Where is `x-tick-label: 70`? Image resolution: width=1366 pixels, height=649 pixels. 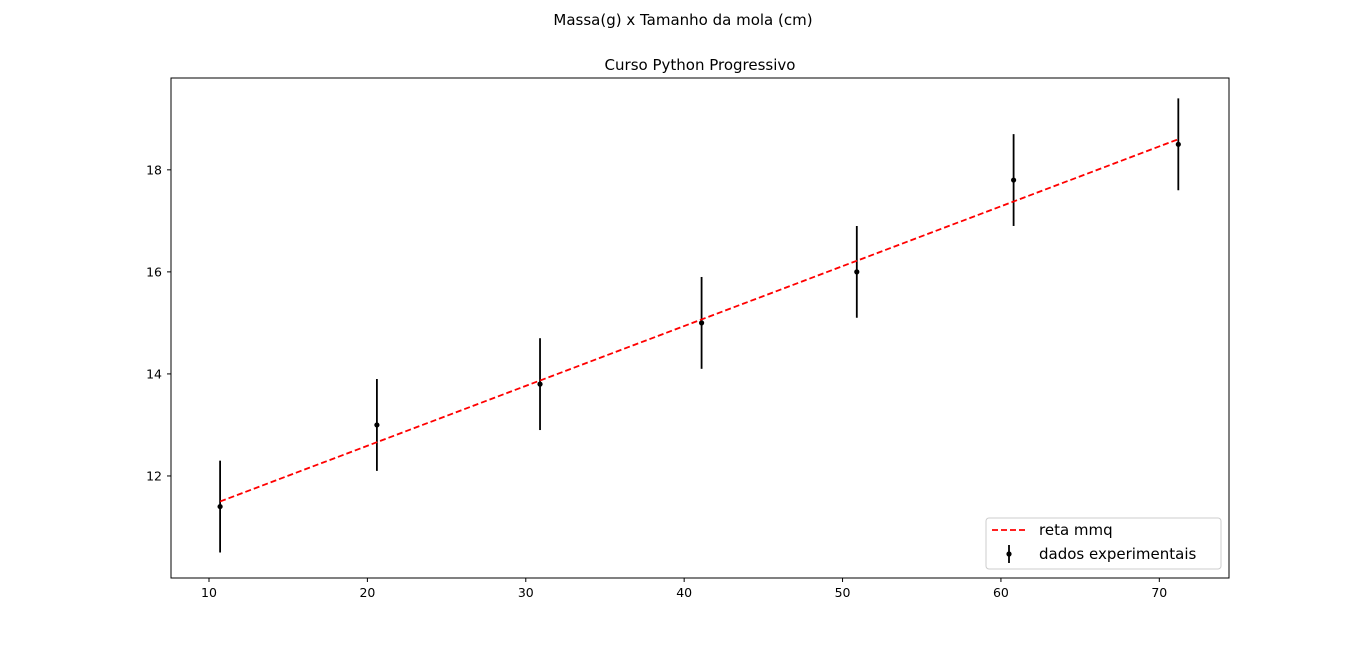
x-tick-label: 70 is located at coordinates (1159, 592).